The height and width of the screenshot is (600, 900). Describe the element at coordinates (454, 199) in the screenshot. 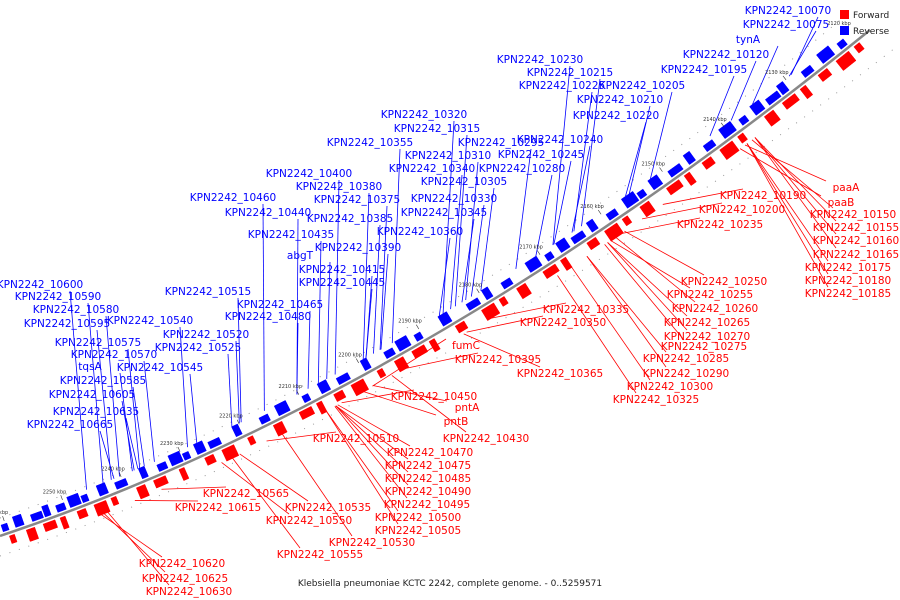

I see `reverse-gene-label: KPN2242_10330` at that location.